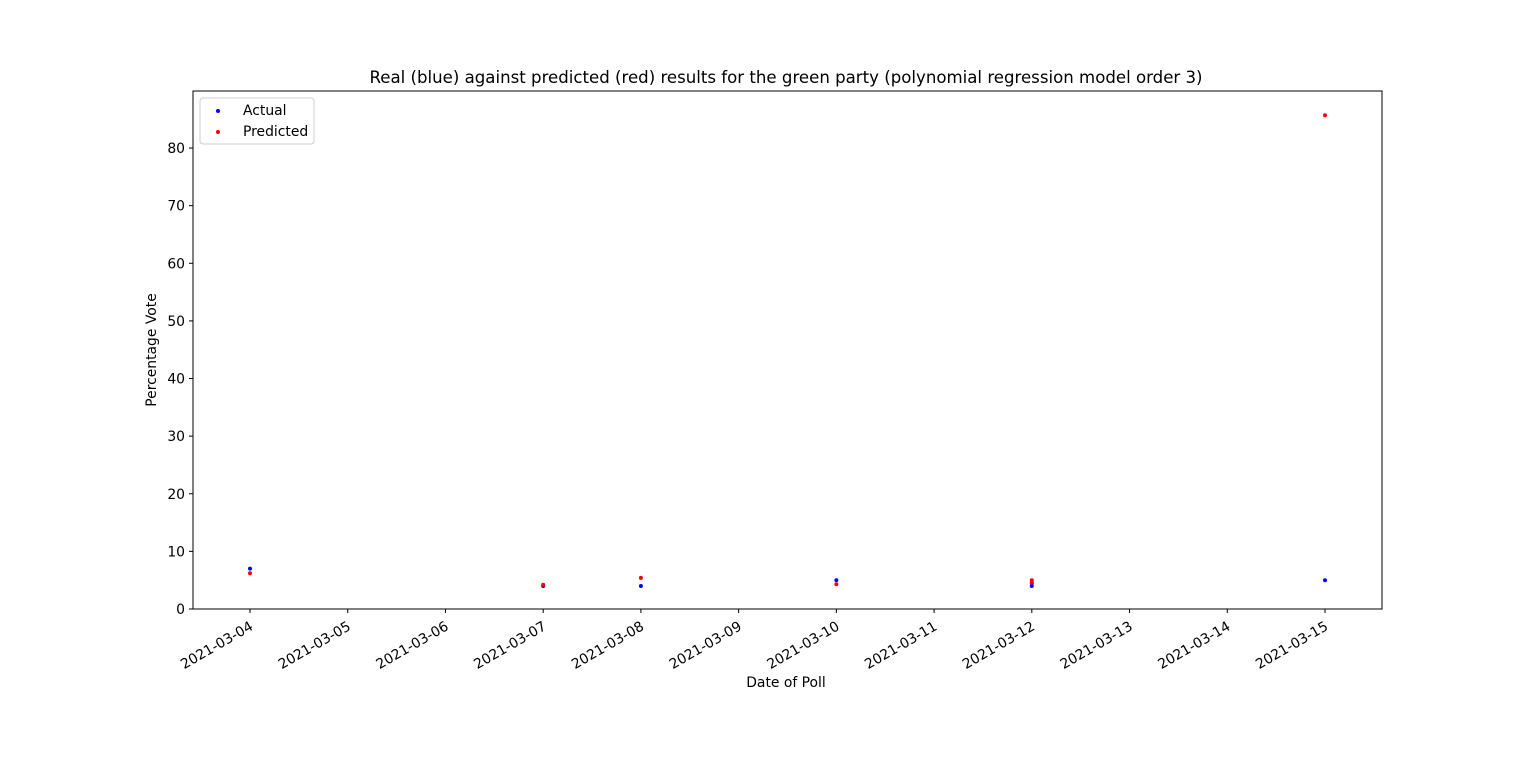 The width and height of the screenshot is (1536, 765). I want to click on x-tick-label: 2021-03-14, so click(1194, 646).